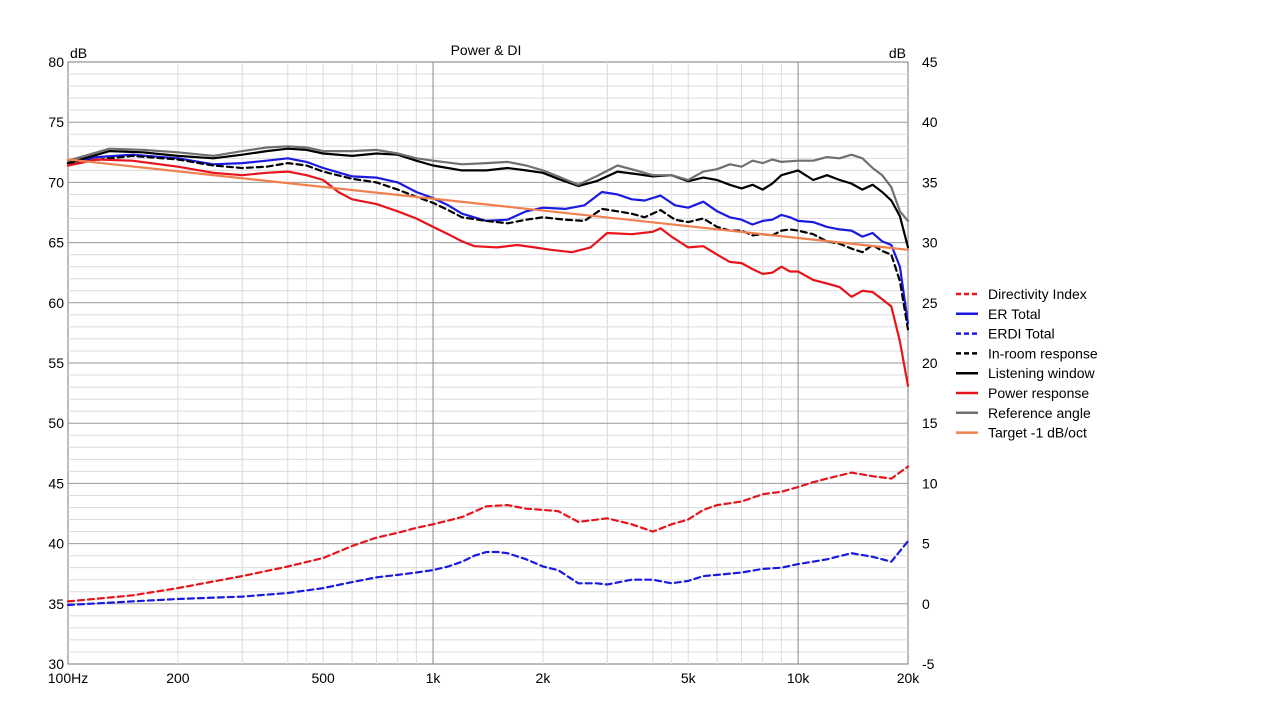 The width and height of the screenshot is (1280, 720). Describe the element at coordinates (926, 544) in the screenshot. I see `right-y-tick-label: 5` at that location.